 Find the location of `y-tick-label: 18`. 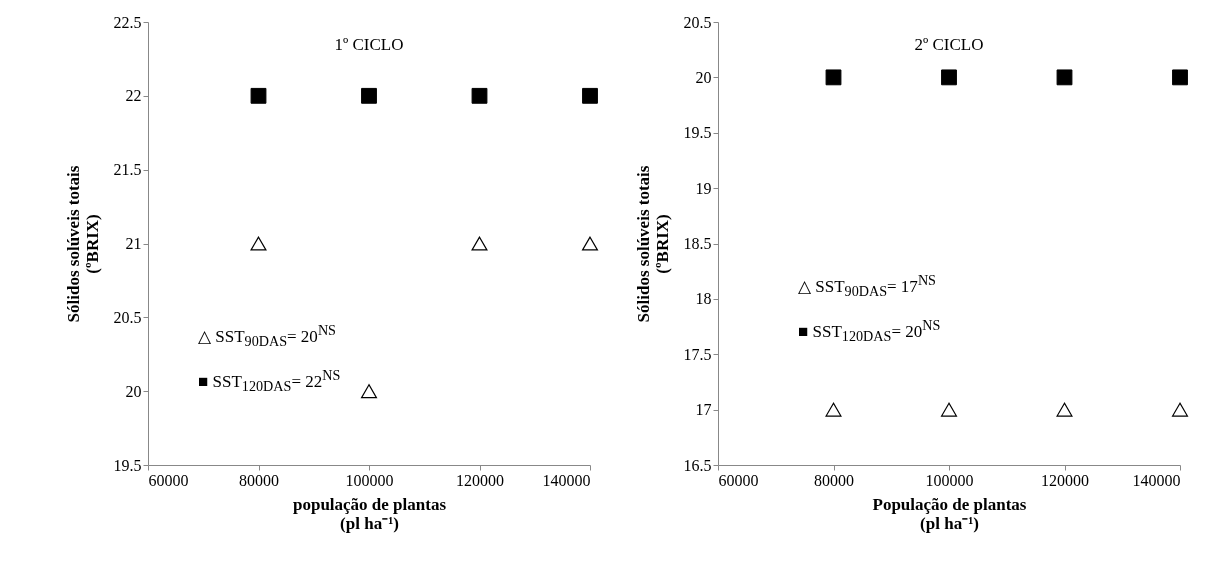

y-tick-label: 18 is located at coordinates (703, 299).